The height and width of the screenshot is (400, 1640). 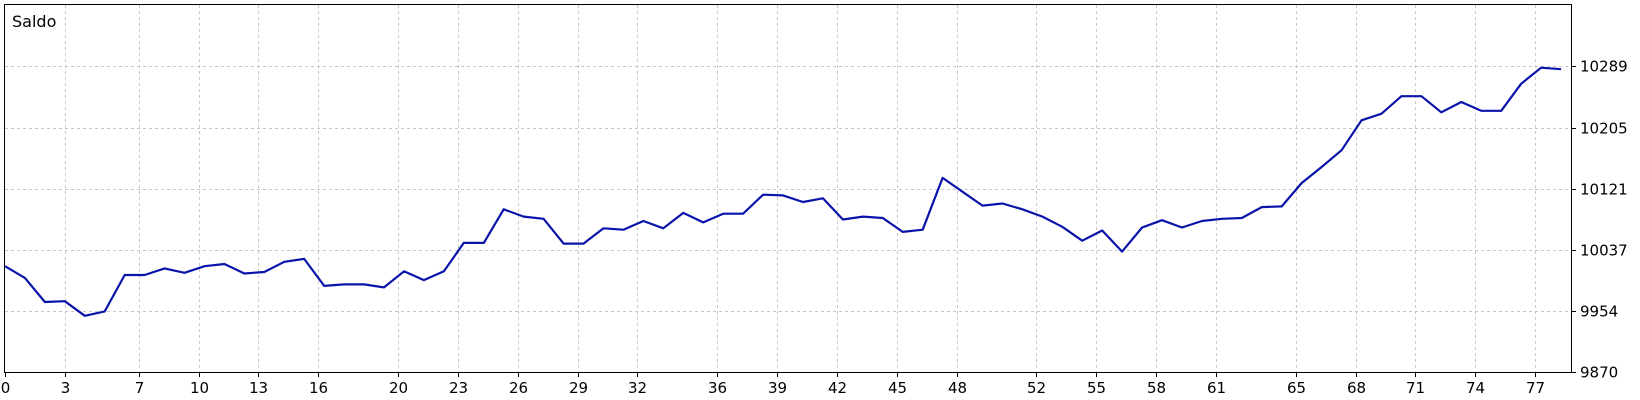 I want to click on y-tick-label: 10037, so click(x=1604, y=251).